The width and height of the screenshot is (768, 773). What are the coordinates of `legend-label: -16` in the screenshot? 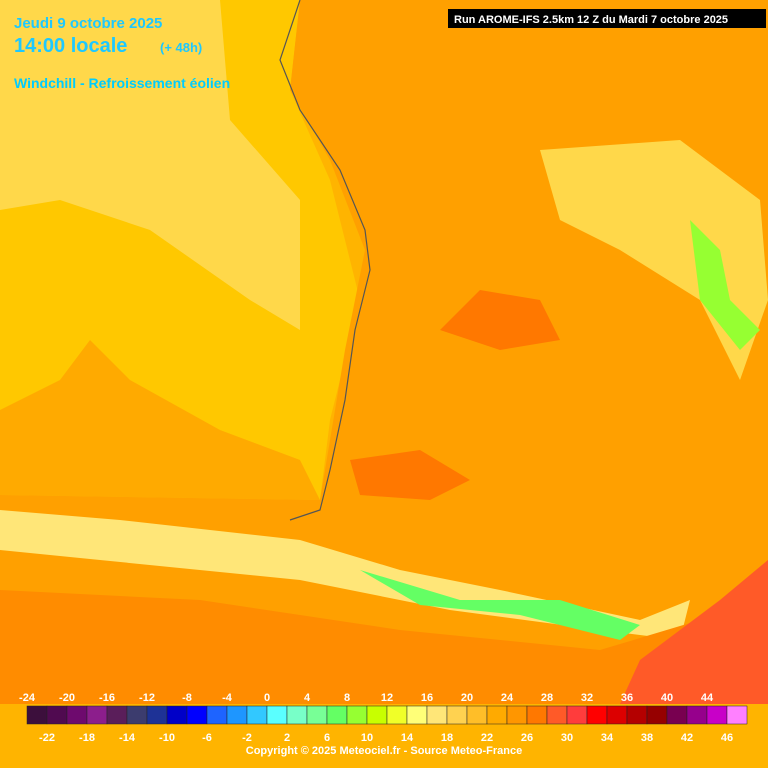 It's located at (107, 698).